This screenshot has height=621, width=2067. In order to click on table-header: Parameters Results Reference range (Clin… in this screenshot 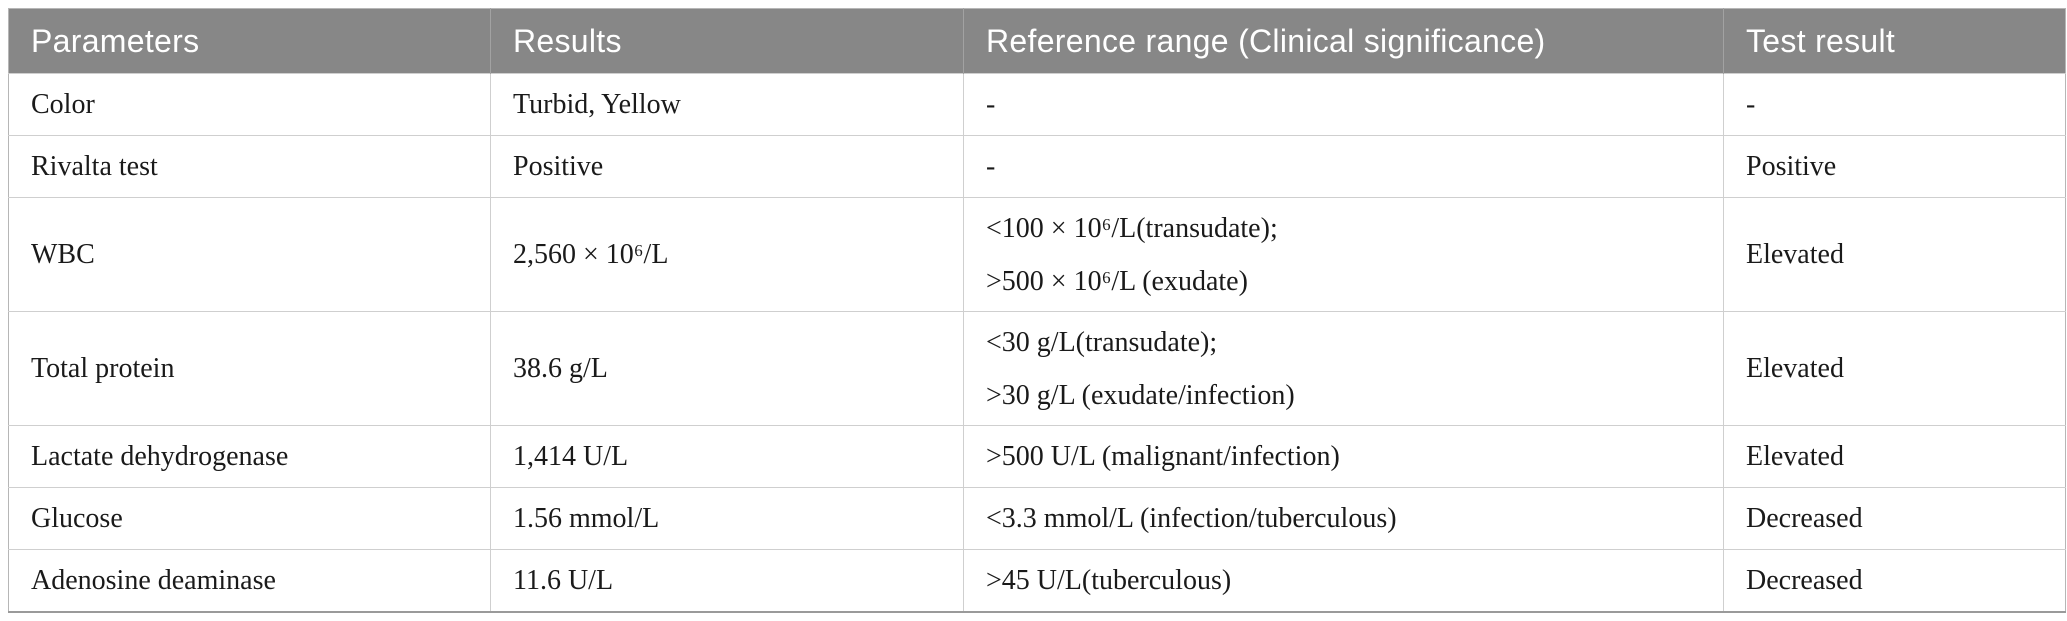, I will do `click(1037, 41)`.